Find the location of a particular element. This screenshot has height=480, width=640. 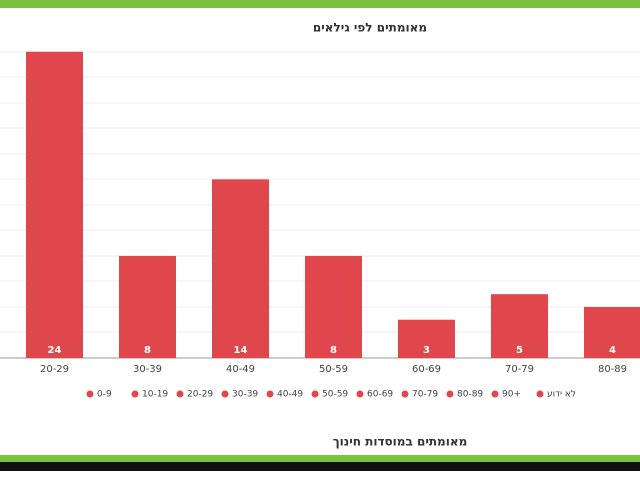

value-label: 4 is located at coordinates (612, 350).